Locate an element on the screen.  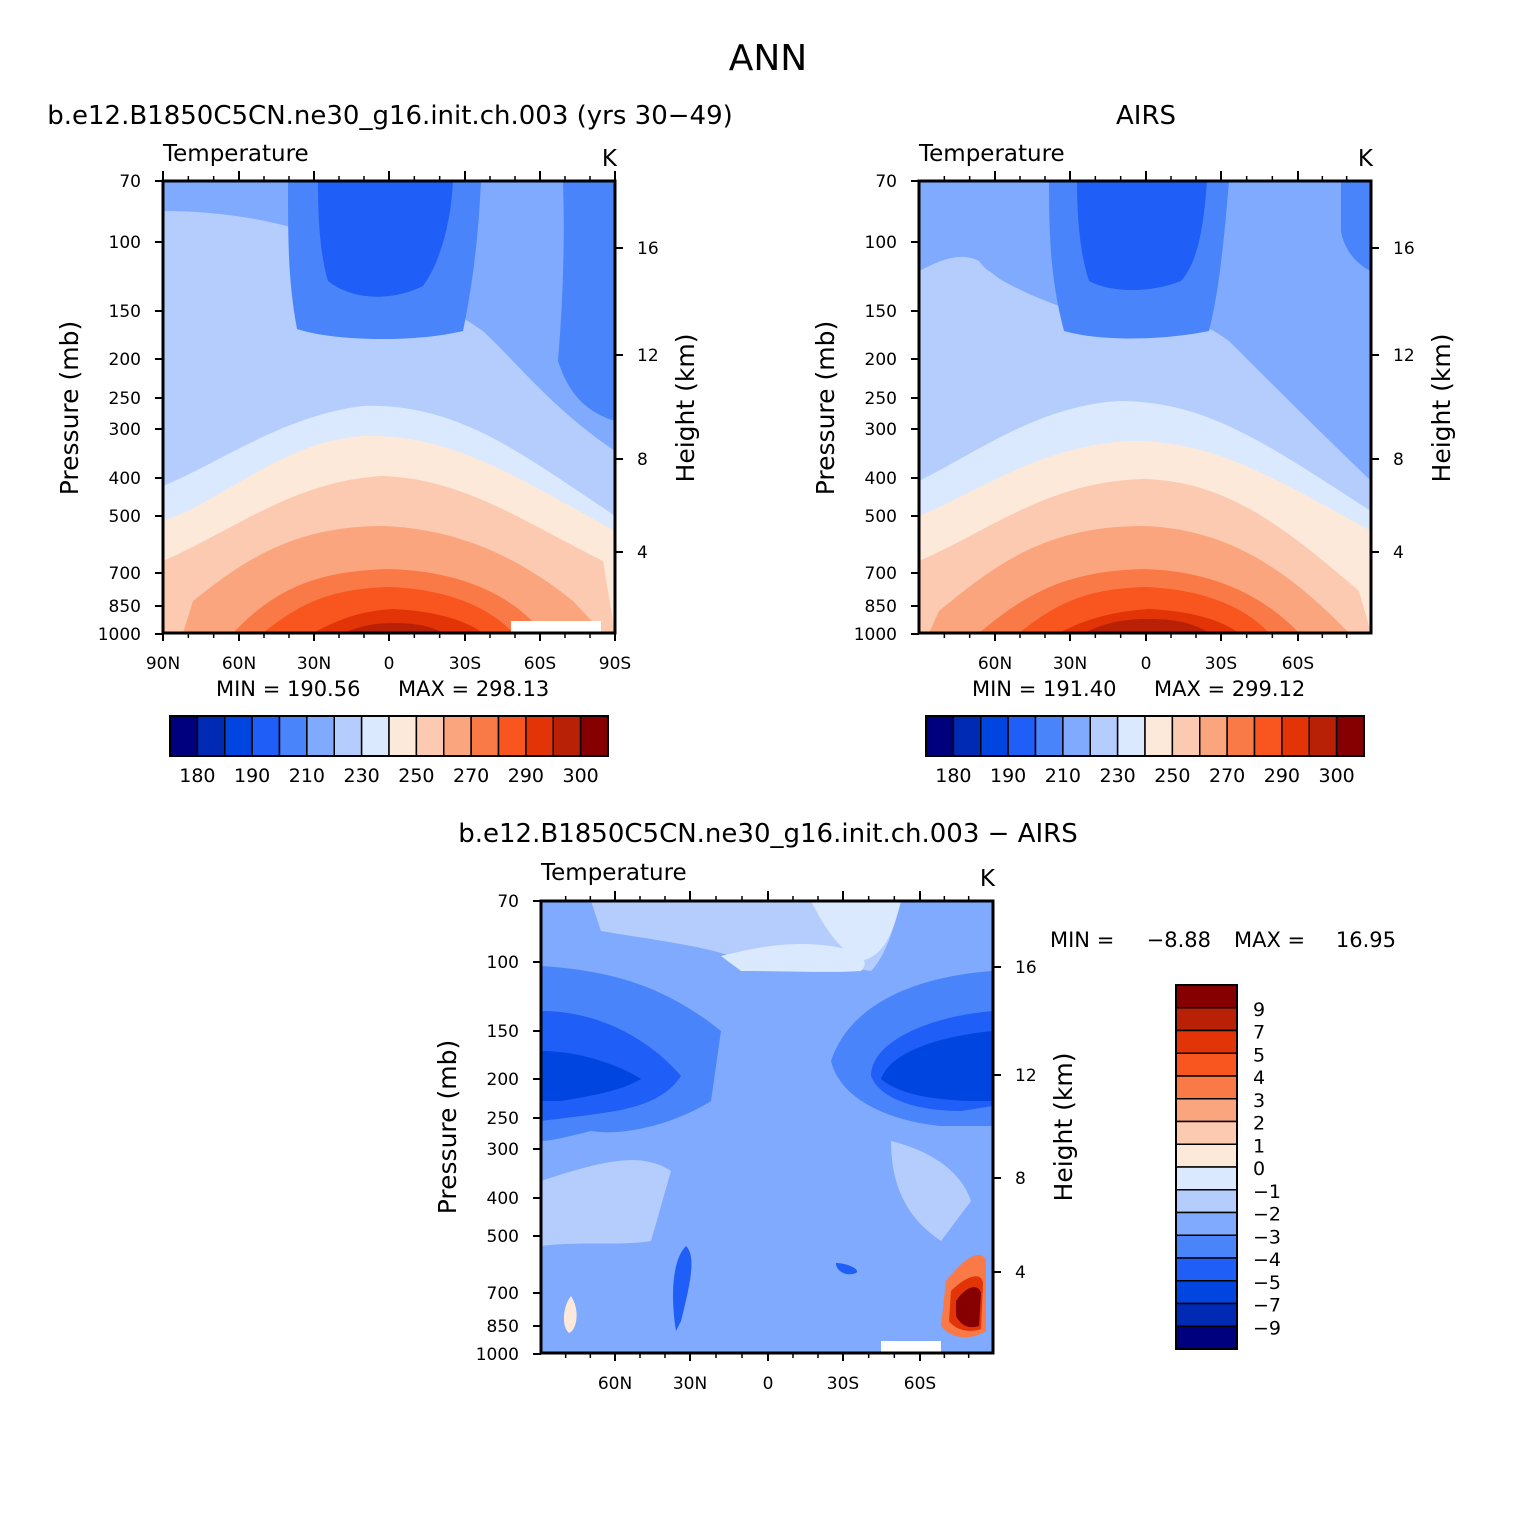
colorbar-label: −5 is located at coordinates (1267, 1283).